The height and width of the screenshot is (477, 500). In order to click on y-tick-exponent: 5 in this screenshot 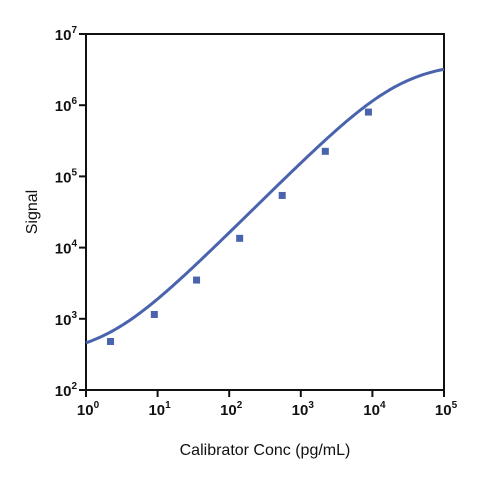, I will do `click(74, 172)`.